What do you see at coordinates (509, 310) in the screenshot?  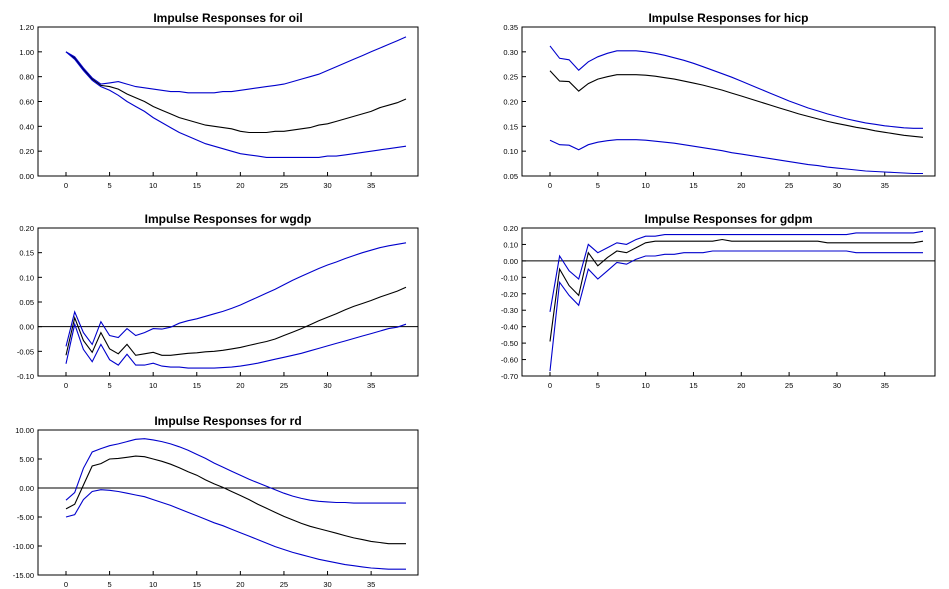 I see `y-tick-label: -0.30` at bounding box center [509, 310].